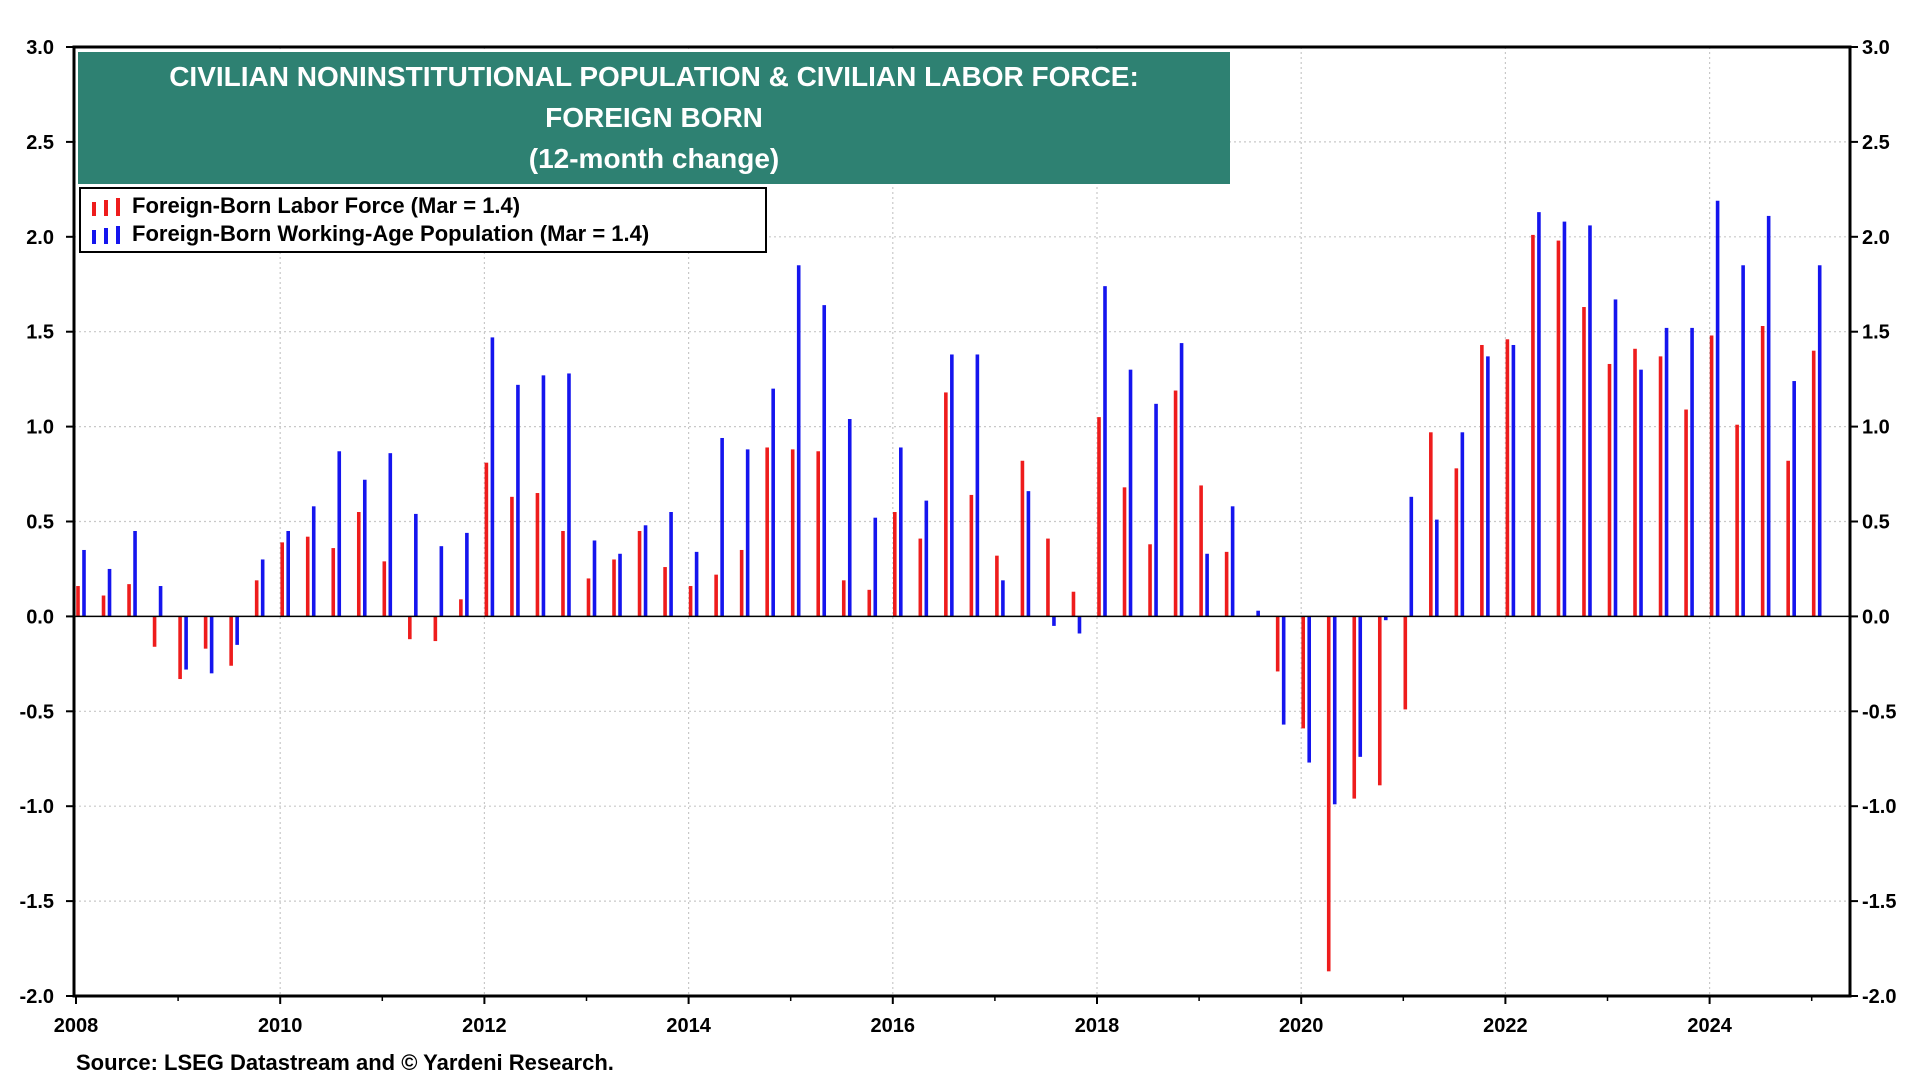 Image resolution: width=1920 pixels, height=1080 pixels. Describe the element at coordinates (1879, 902) in the screenshot. I see `y-tick-label-right: -1.5` at that location.